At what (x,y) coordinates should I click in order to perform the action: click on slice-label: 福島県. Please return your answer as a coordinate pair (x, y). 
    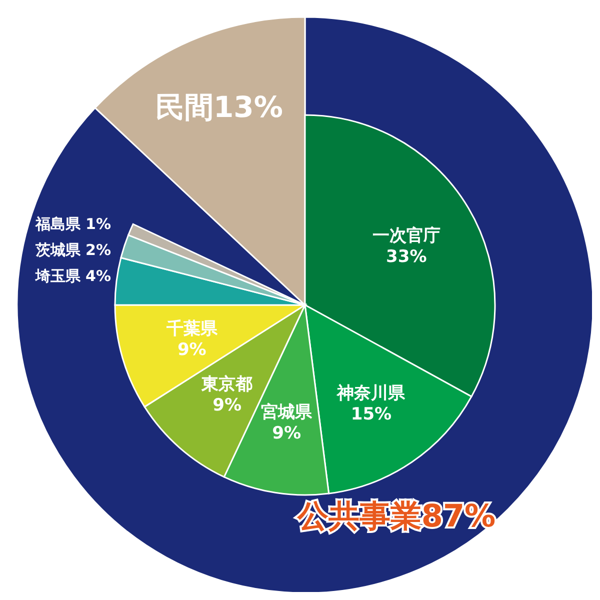
    Looking at the image, I should click on (57, 224).